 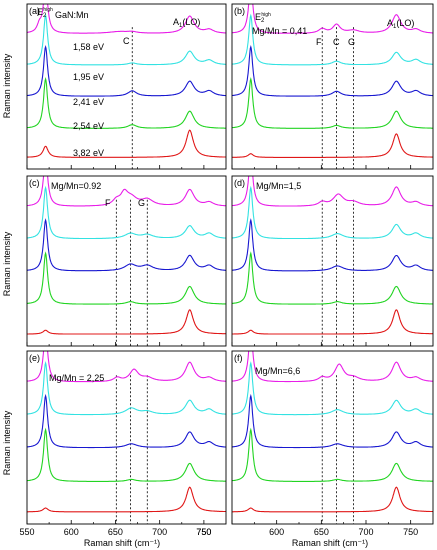 I want to click on panel-header: Mg/Mn=6,6, so click(x=277, y=371).